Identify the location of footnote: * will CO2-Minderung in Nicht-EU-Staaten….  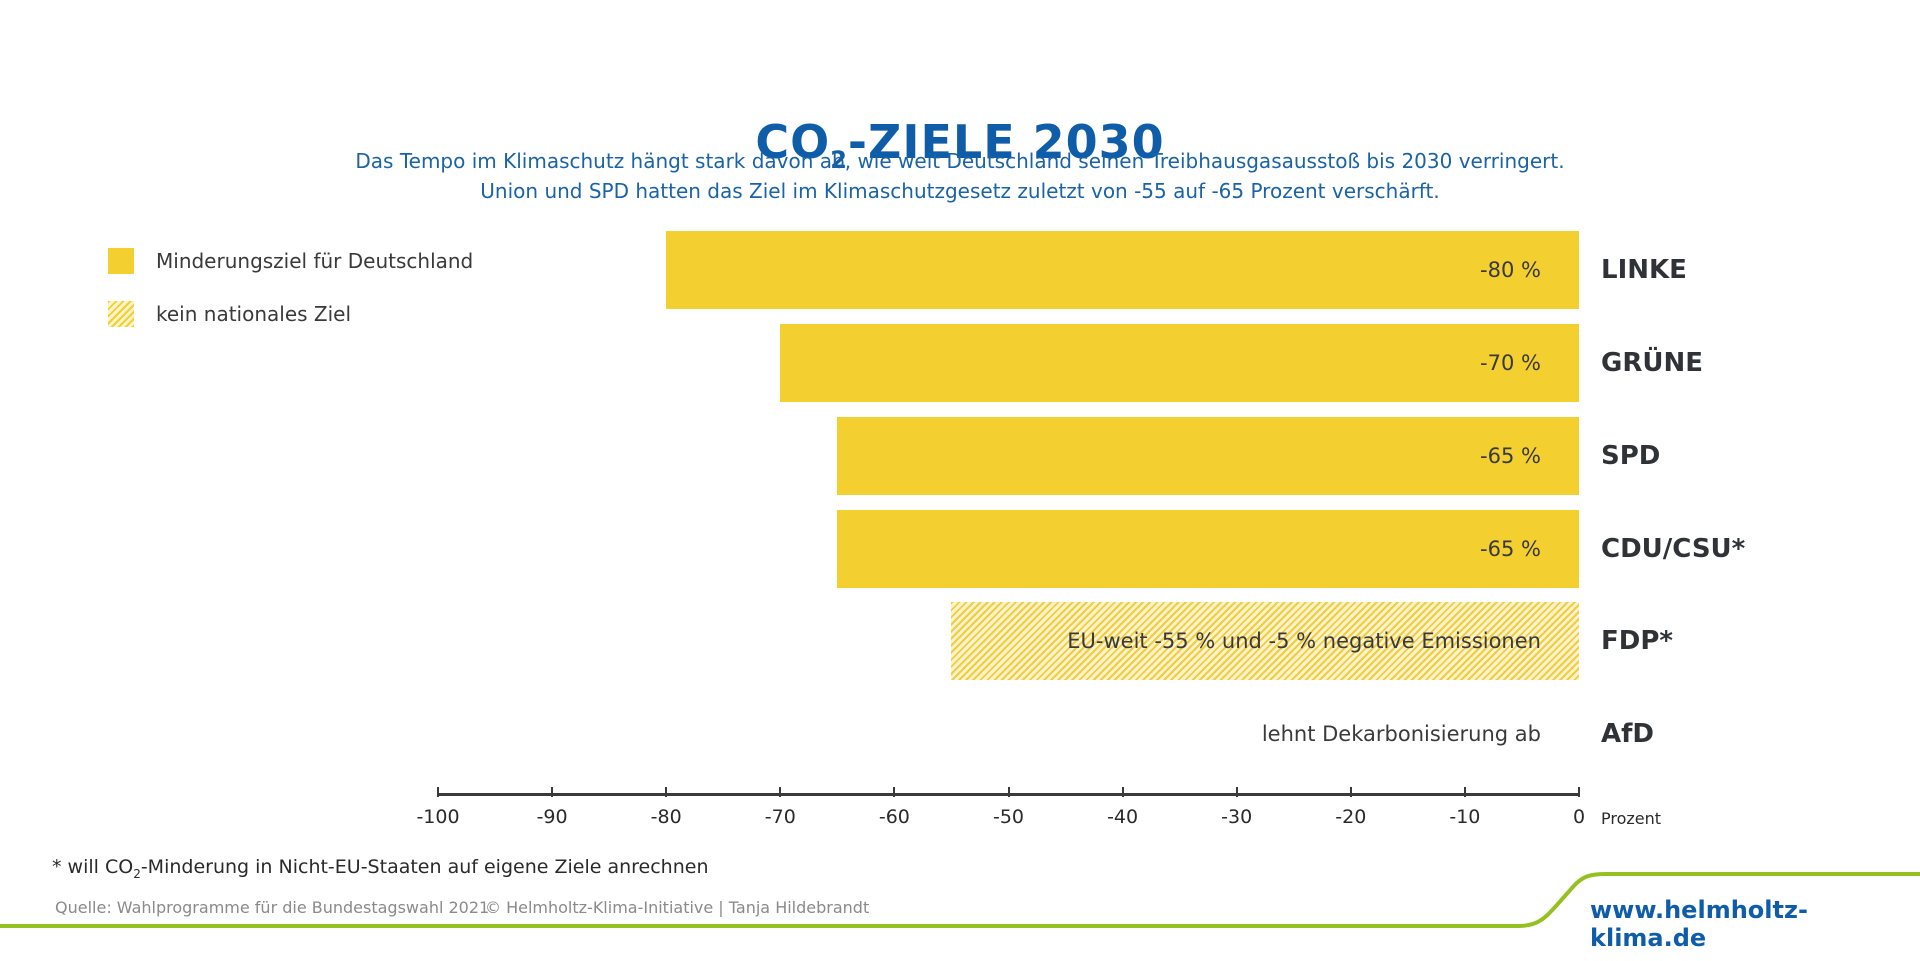
(380, 868).